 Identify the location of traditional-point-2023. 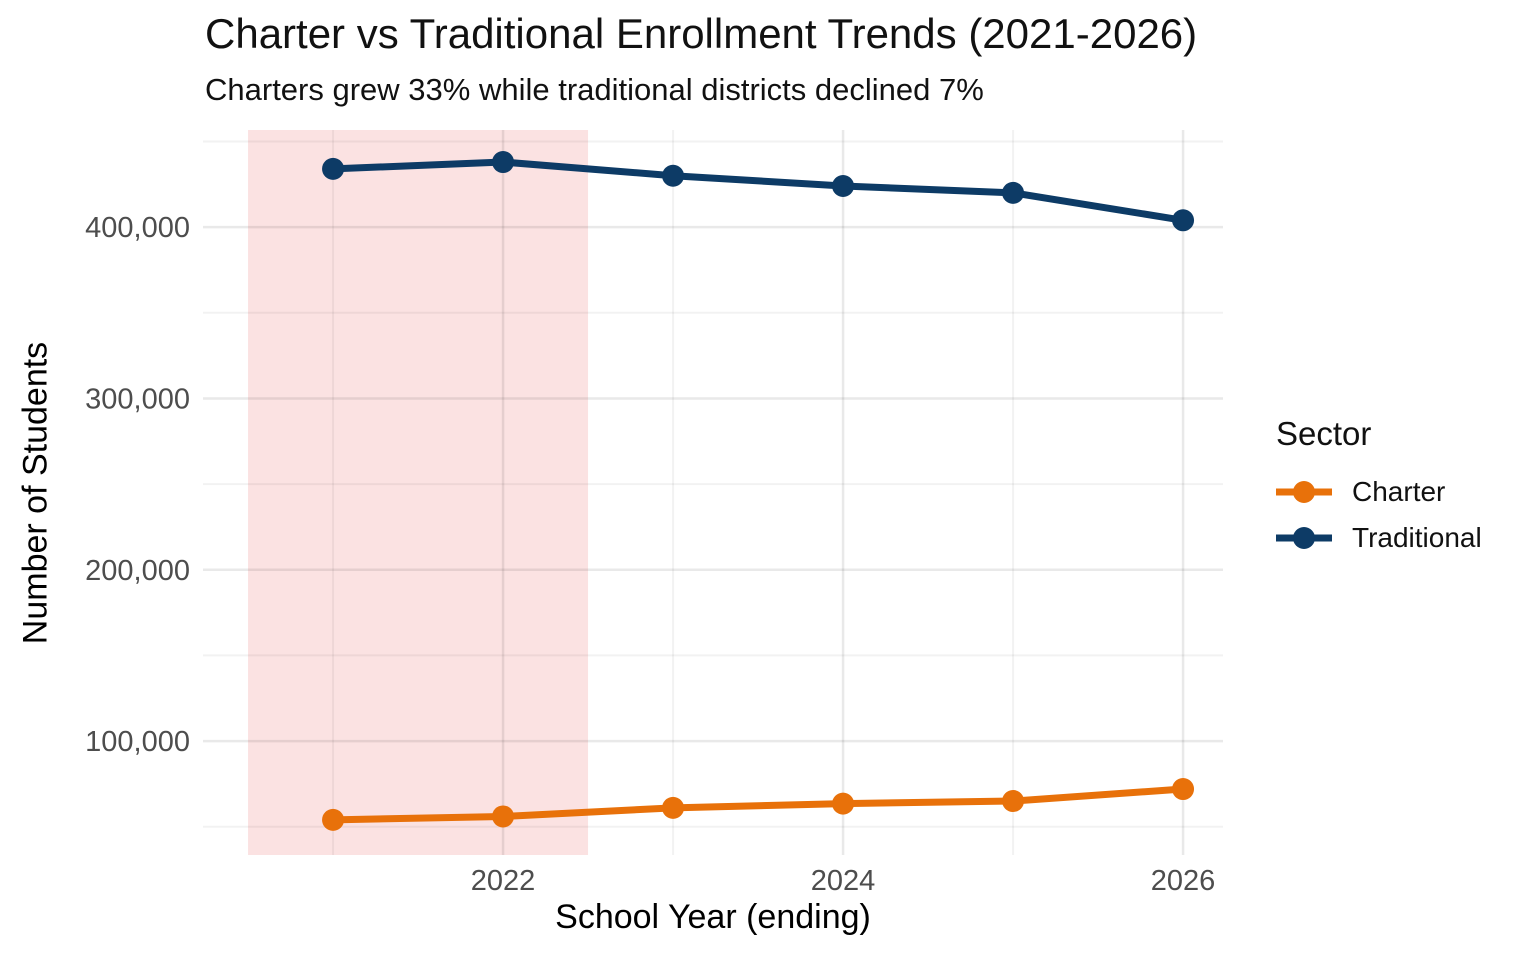
(673, 175).